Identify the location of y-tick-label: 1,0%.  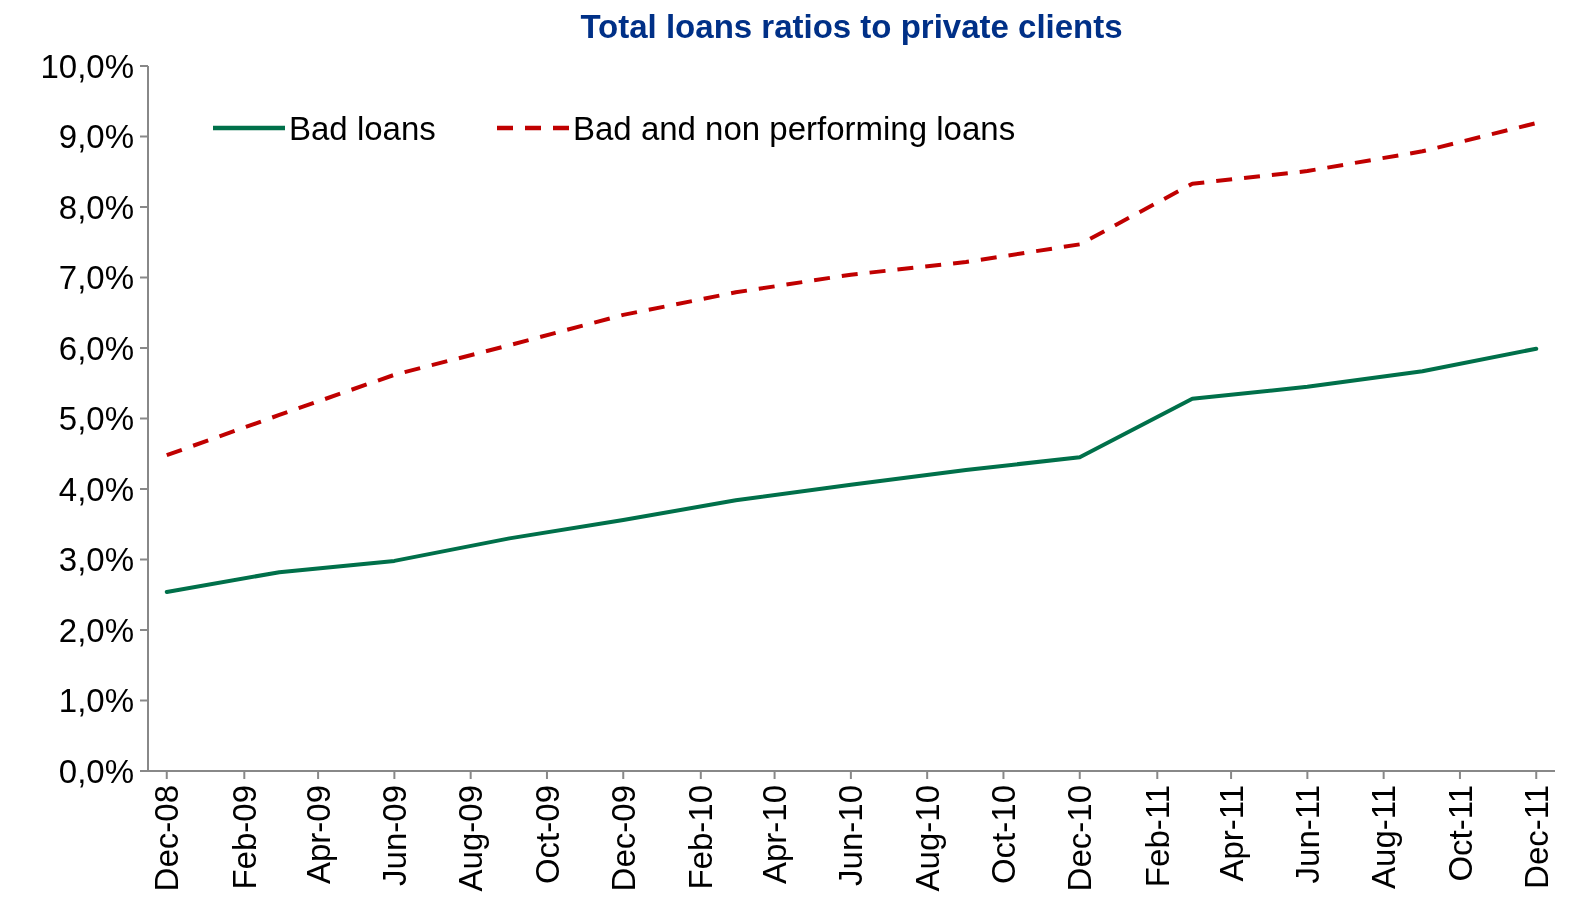
(96, 701).